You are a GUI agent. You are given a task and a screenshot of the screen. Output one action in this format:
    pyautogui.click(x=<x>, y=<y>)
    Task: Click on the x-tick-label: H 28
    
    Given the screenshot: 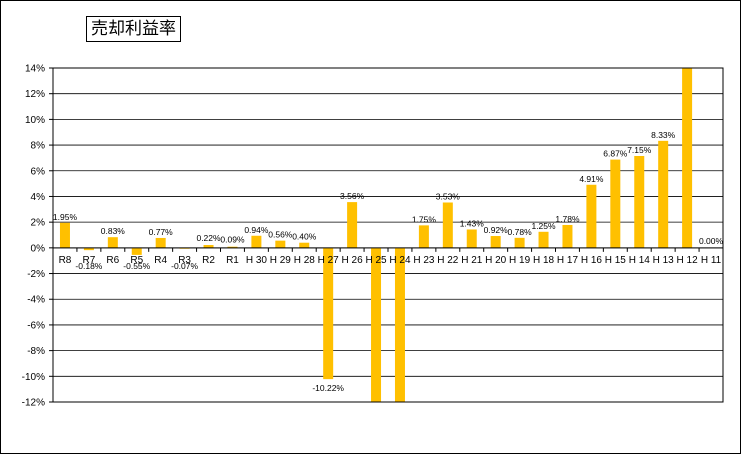 What is the action you would take?
    pyautogui.click(x=305, y=260)
    